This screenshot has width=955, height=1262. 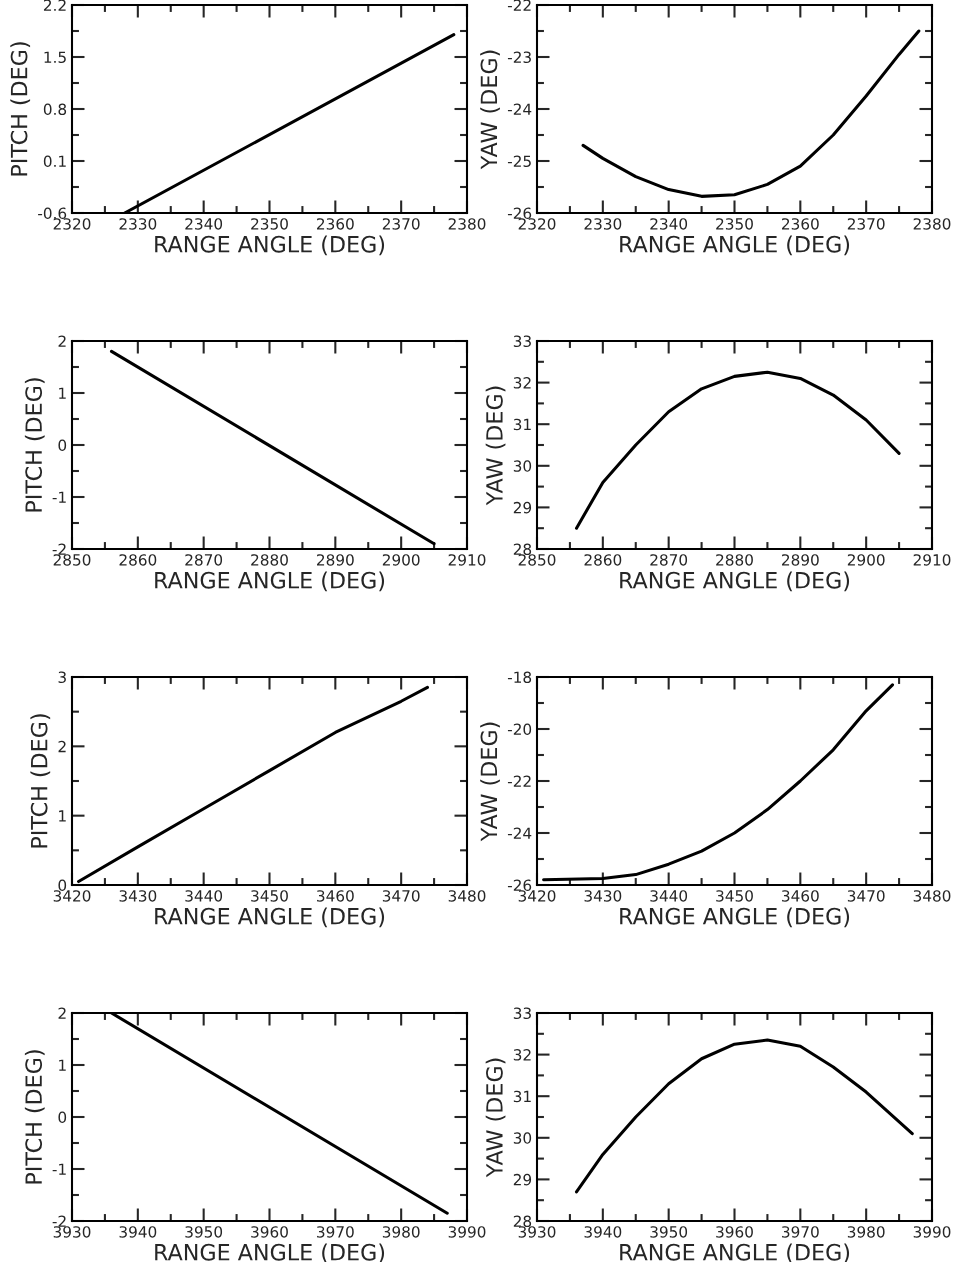 What do you see at coordinates (62, 677) in the screenshot?
I see `y-tick-label: 3` at bounding box center [62, 677].